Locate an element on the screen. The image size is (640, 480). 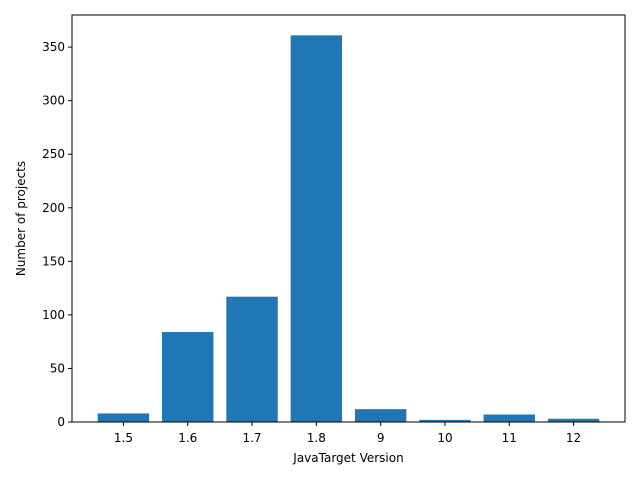
y-axis-ticks: 0 50 100 150 200 250 300 350 is located at coordinates (57, 234).